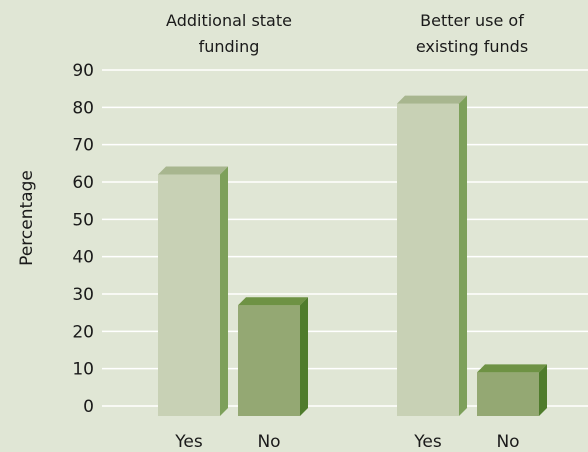  What do you see at coordinates (269, 360) in the screenshot?
I see `bar-state-funding-no-front` at bounding box center [269, 360].